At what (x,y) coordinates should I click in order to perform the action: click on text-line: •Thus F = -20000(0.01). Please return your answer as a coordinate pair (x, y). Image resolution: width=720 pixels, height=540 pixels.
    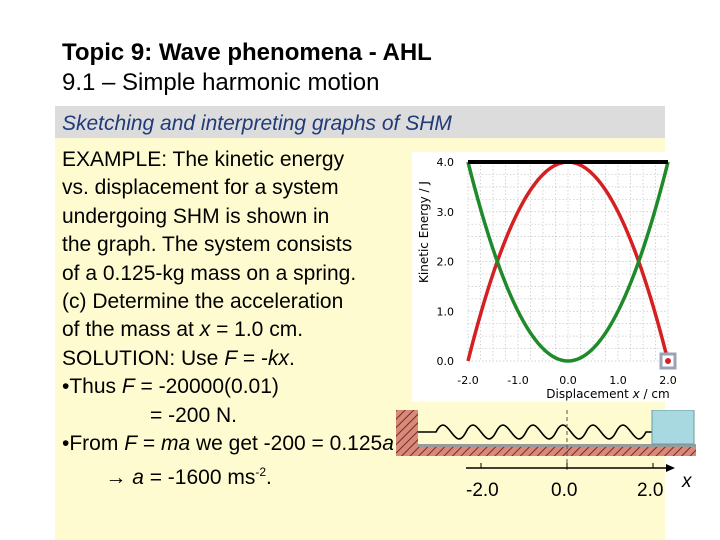
    Looking at the image, I should click on (170, 387).